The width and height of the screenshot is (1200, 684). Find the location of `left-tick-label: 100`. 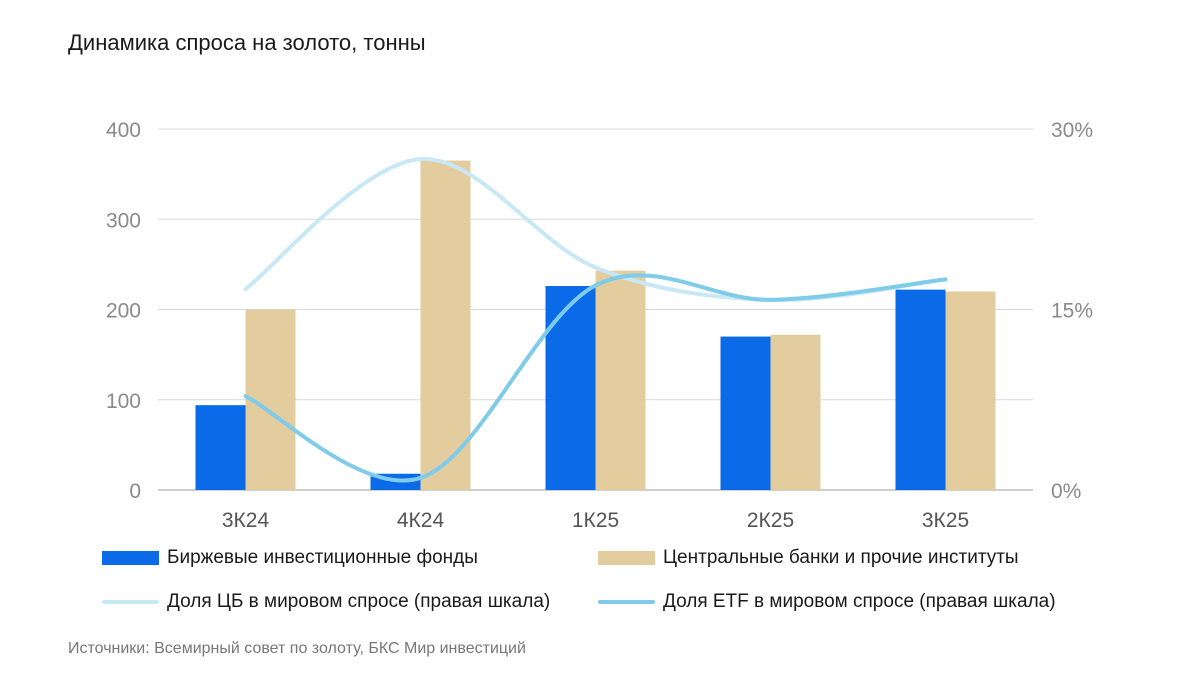

left-tick-label: 100 is located at coordinates (123, 401).